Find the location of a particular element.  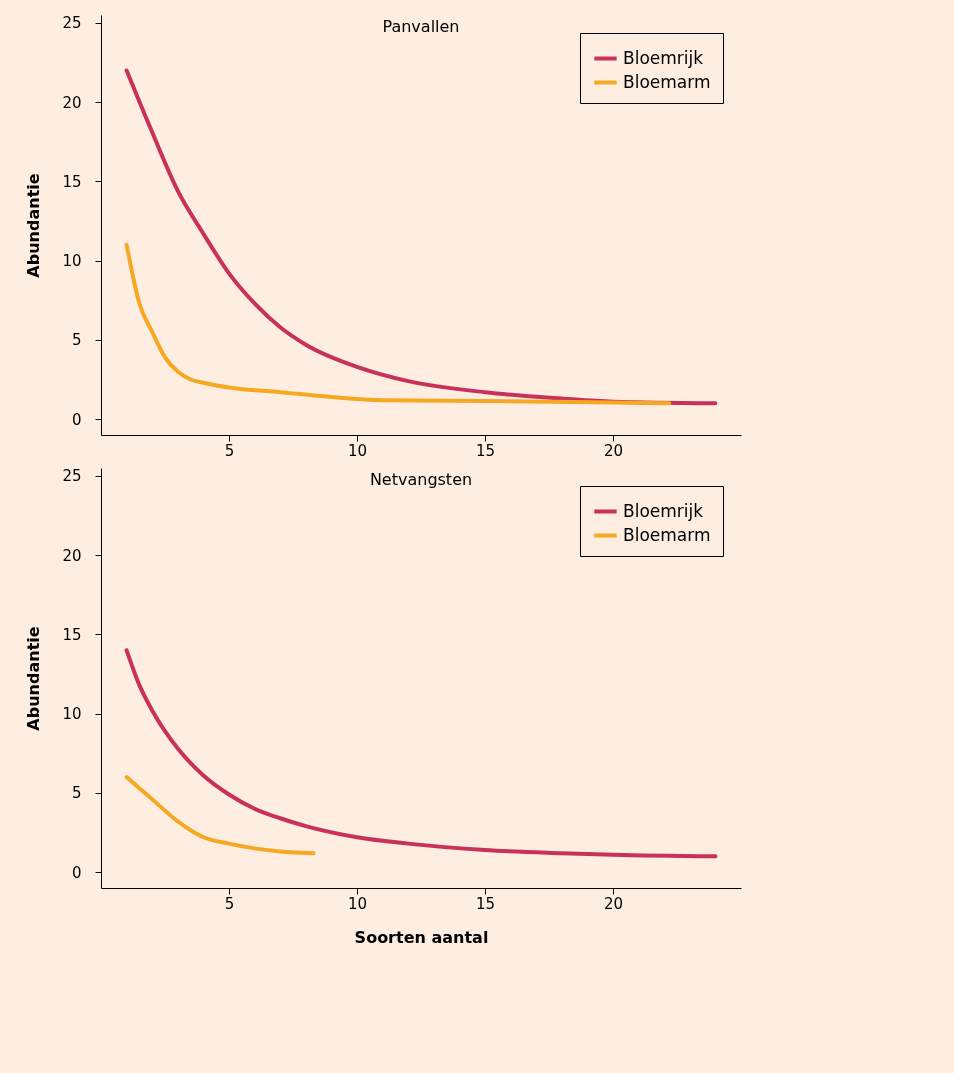

x-axis-title: Soorten aantal is located at coordinates (421, 937).